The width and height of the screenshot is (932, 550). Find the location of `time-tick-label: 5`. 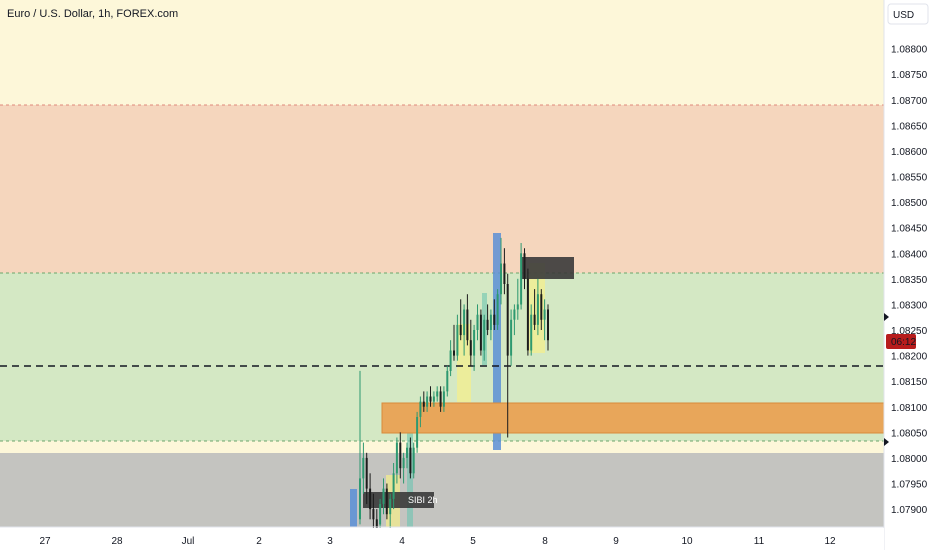

time-tick-label: 5 is located at coordinates (473, 541).